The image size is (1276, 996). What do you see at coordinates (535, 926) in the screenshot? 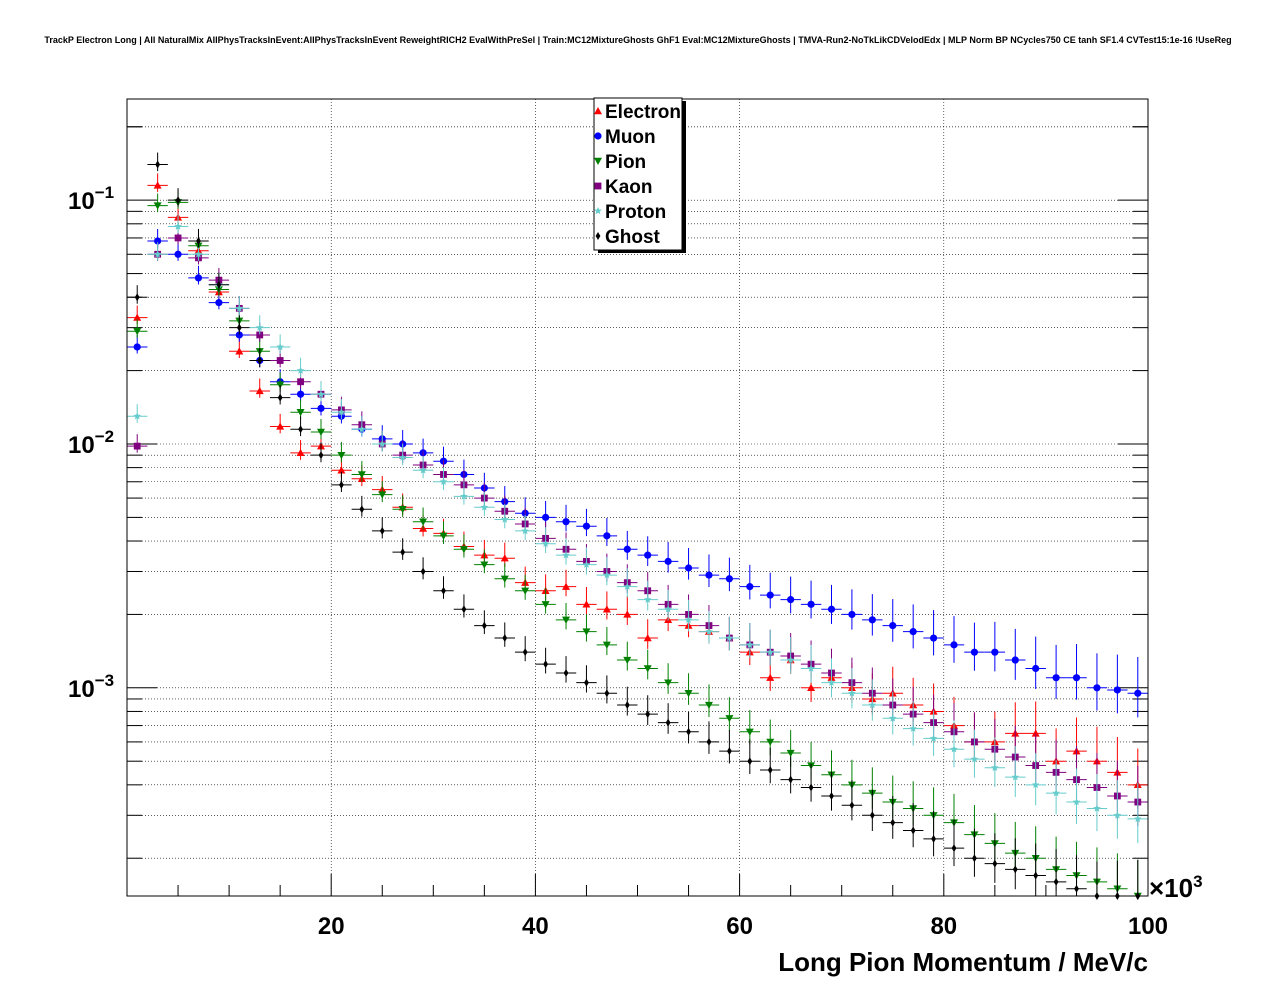
I see `x-tick-label: 40` at bounding box center [535, 926].